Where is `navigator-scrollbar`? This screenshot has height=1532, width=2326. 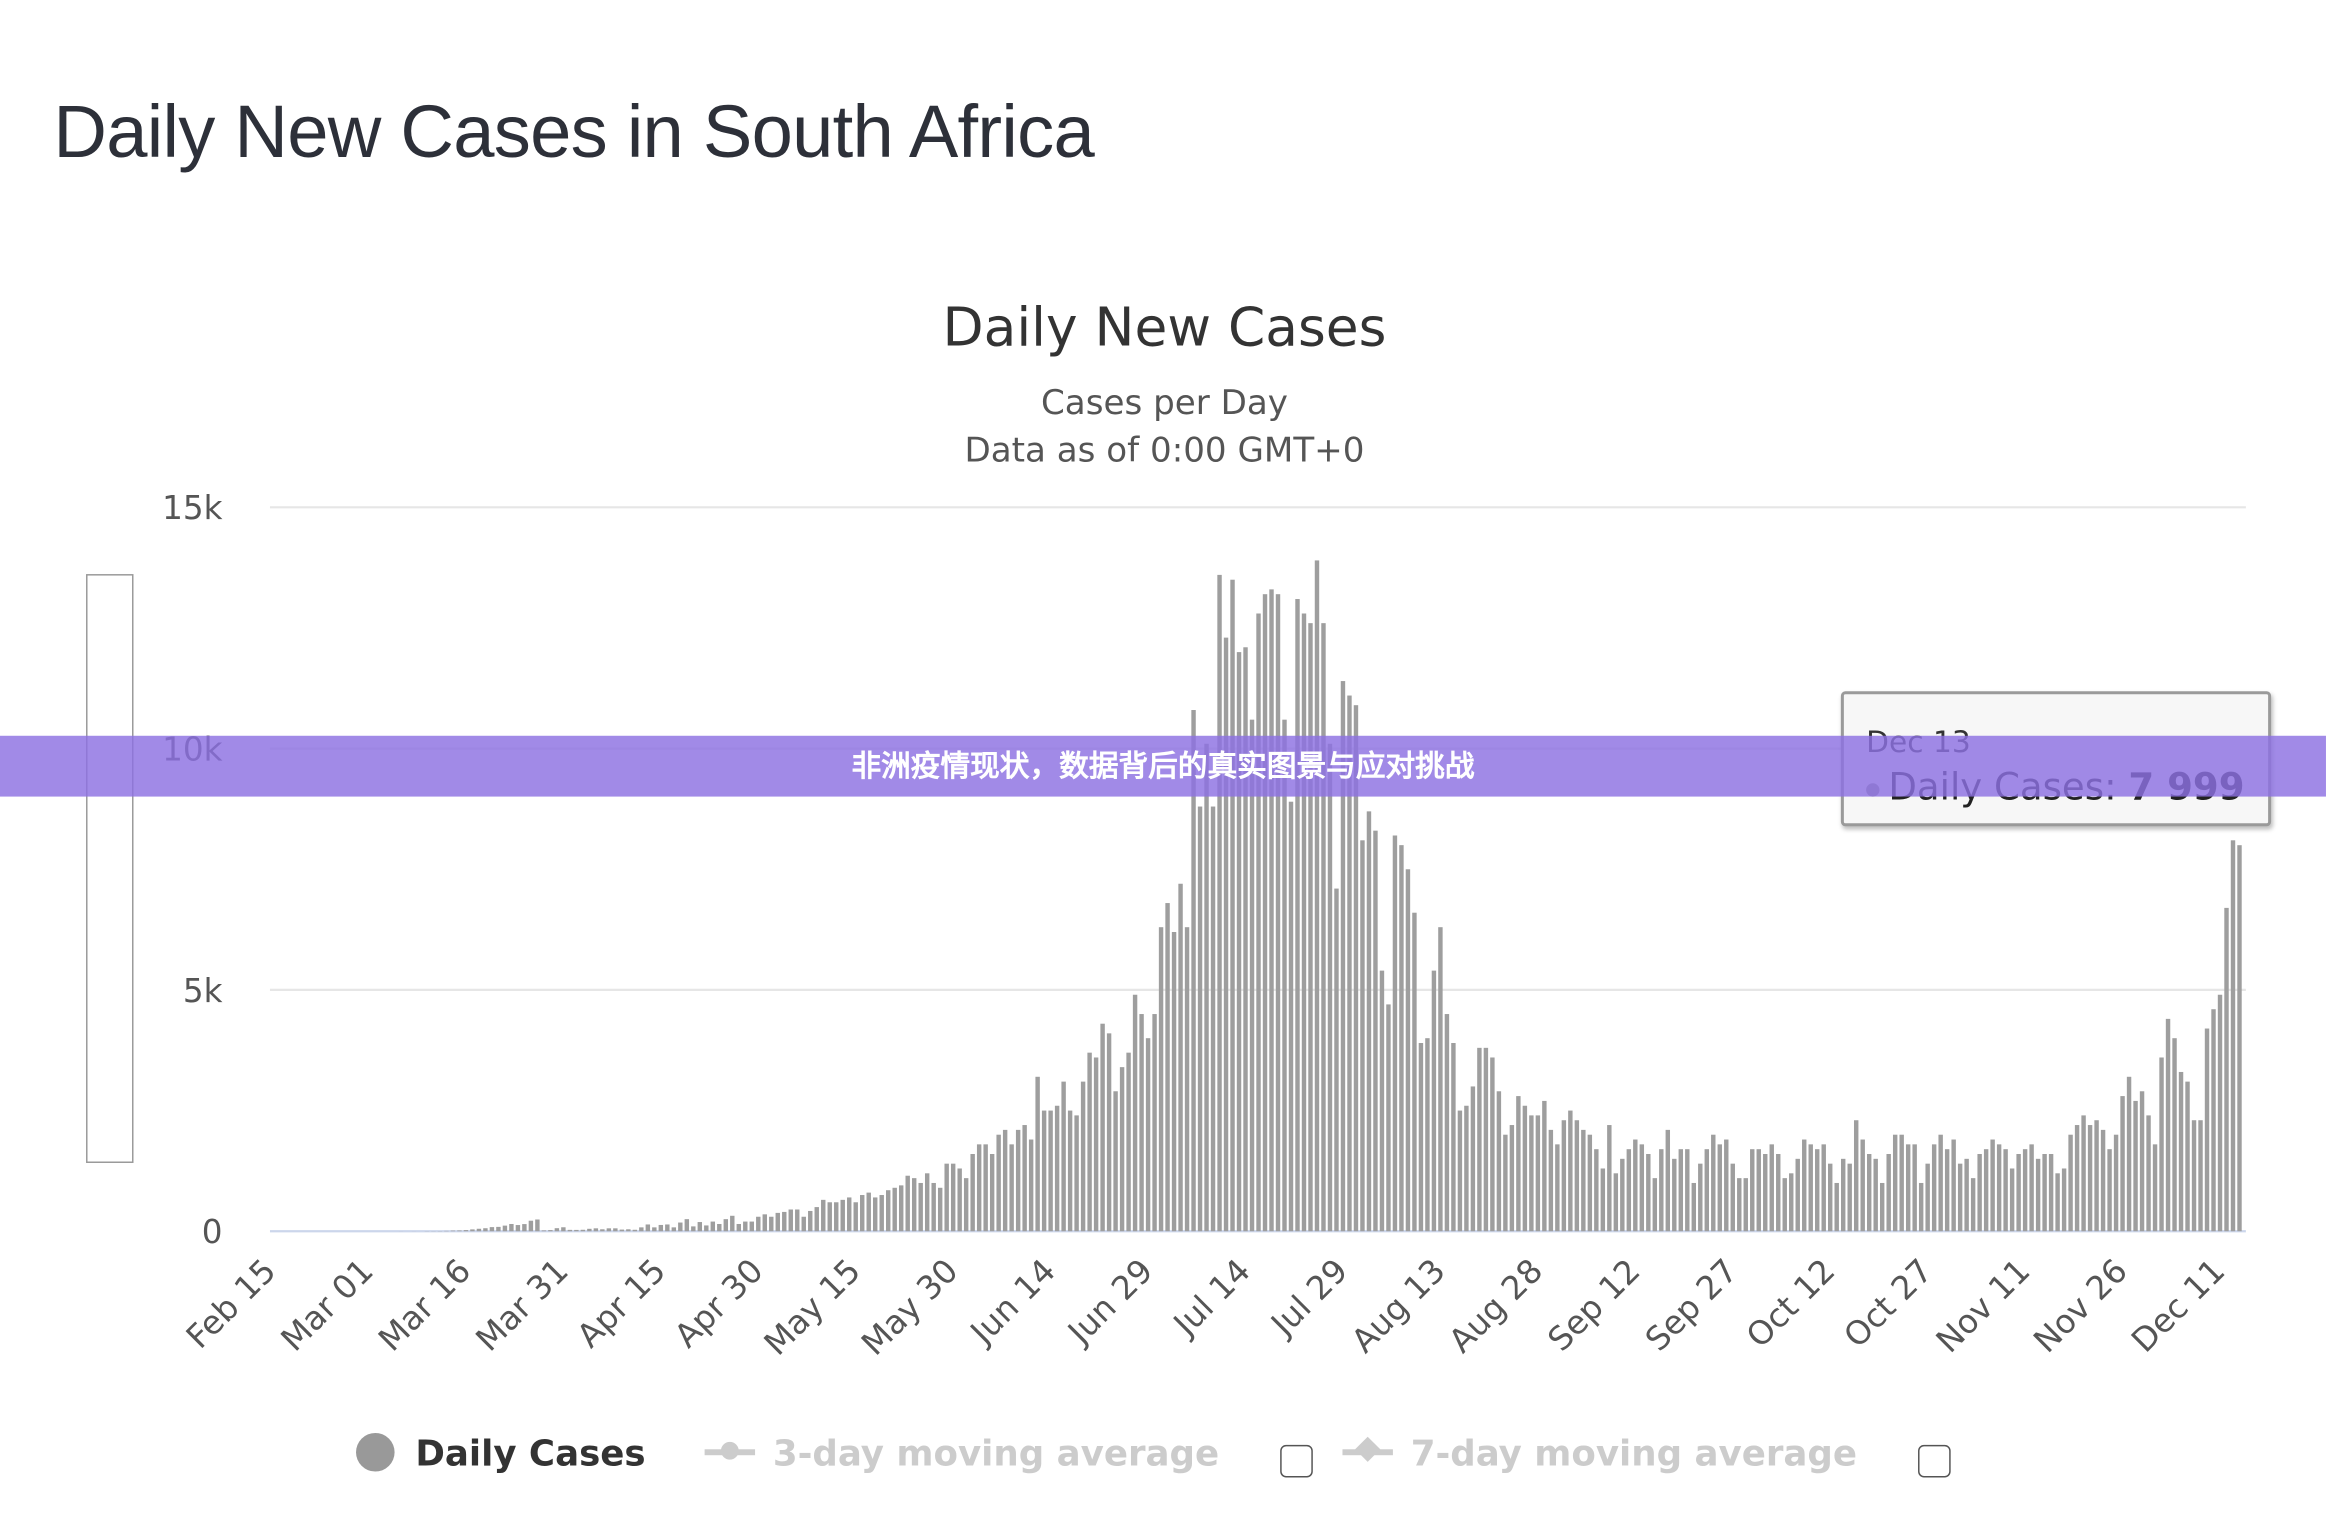 navigator-scrollbar is located at coordinates (110, 868).